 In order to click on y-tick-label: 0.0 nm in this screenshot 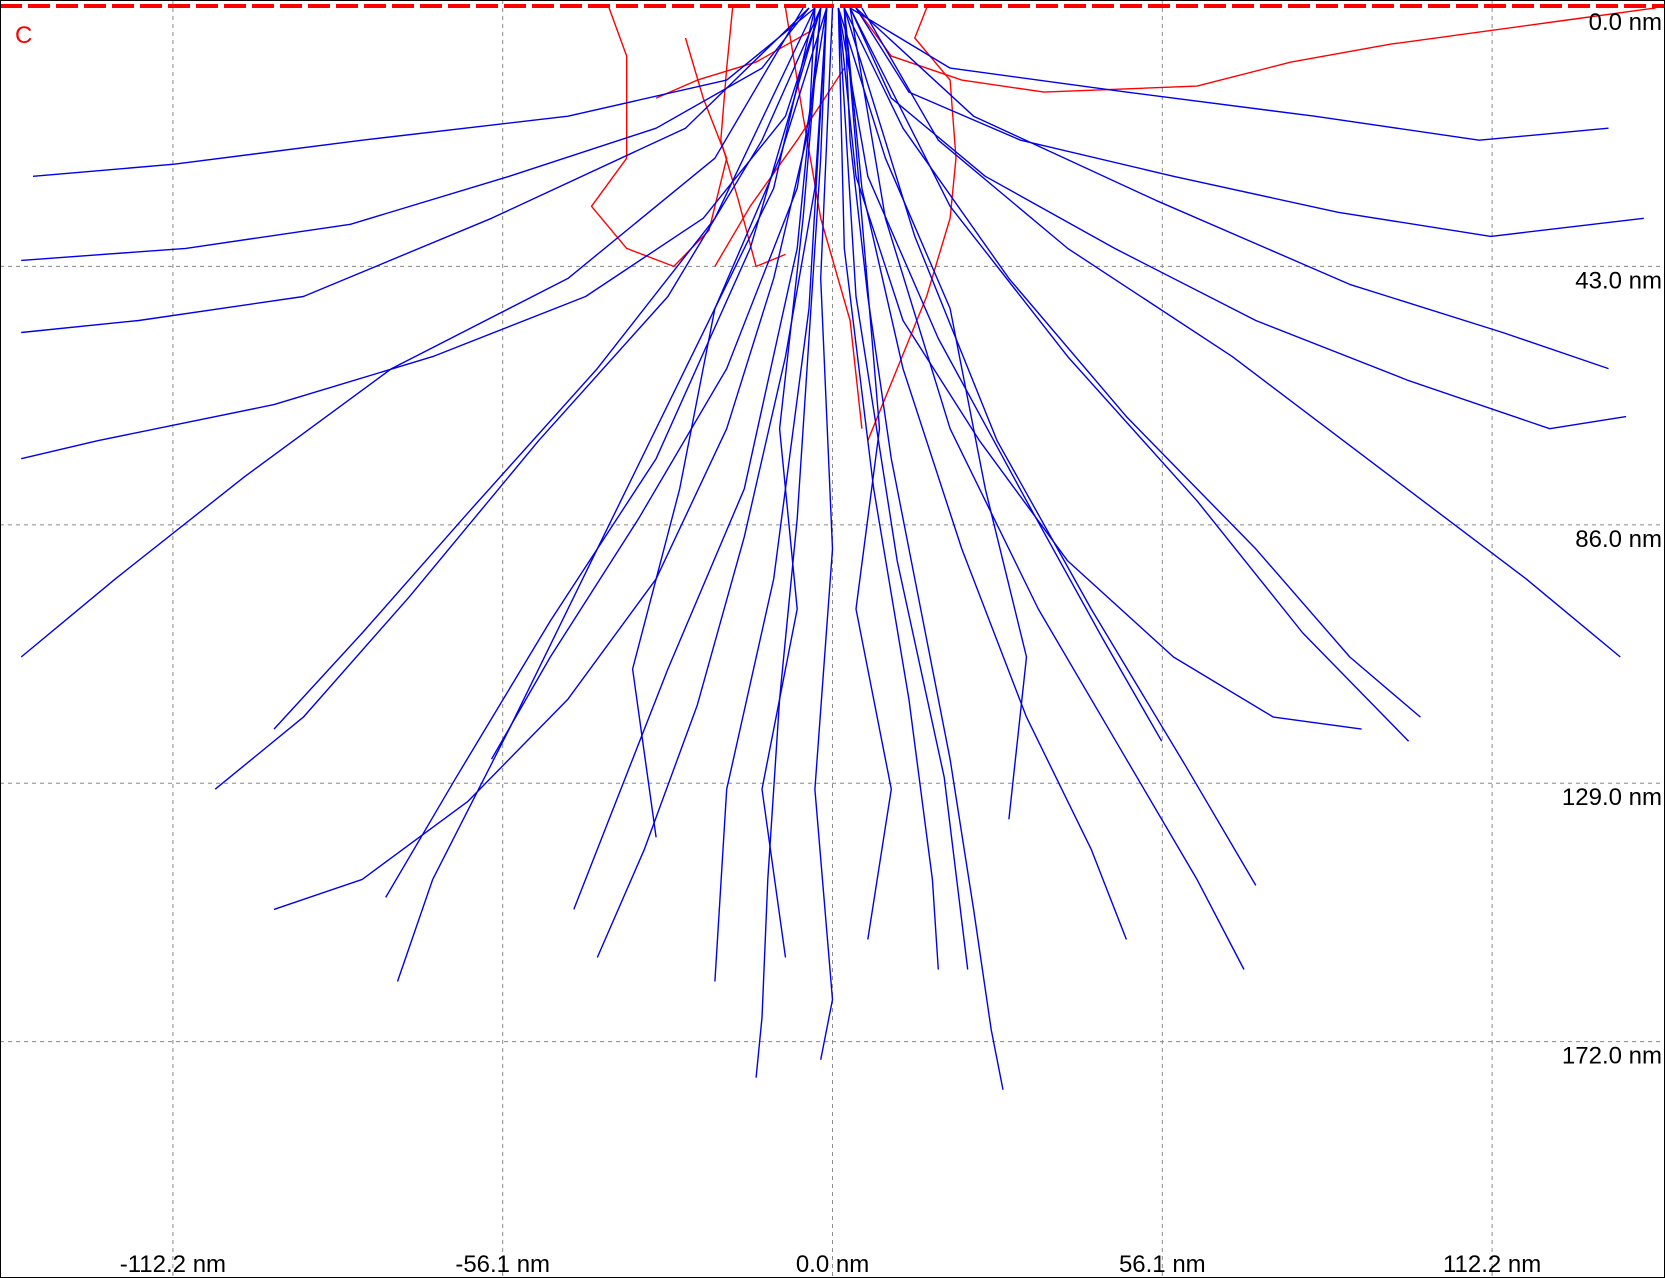, I will do `click(1625, 22)`.